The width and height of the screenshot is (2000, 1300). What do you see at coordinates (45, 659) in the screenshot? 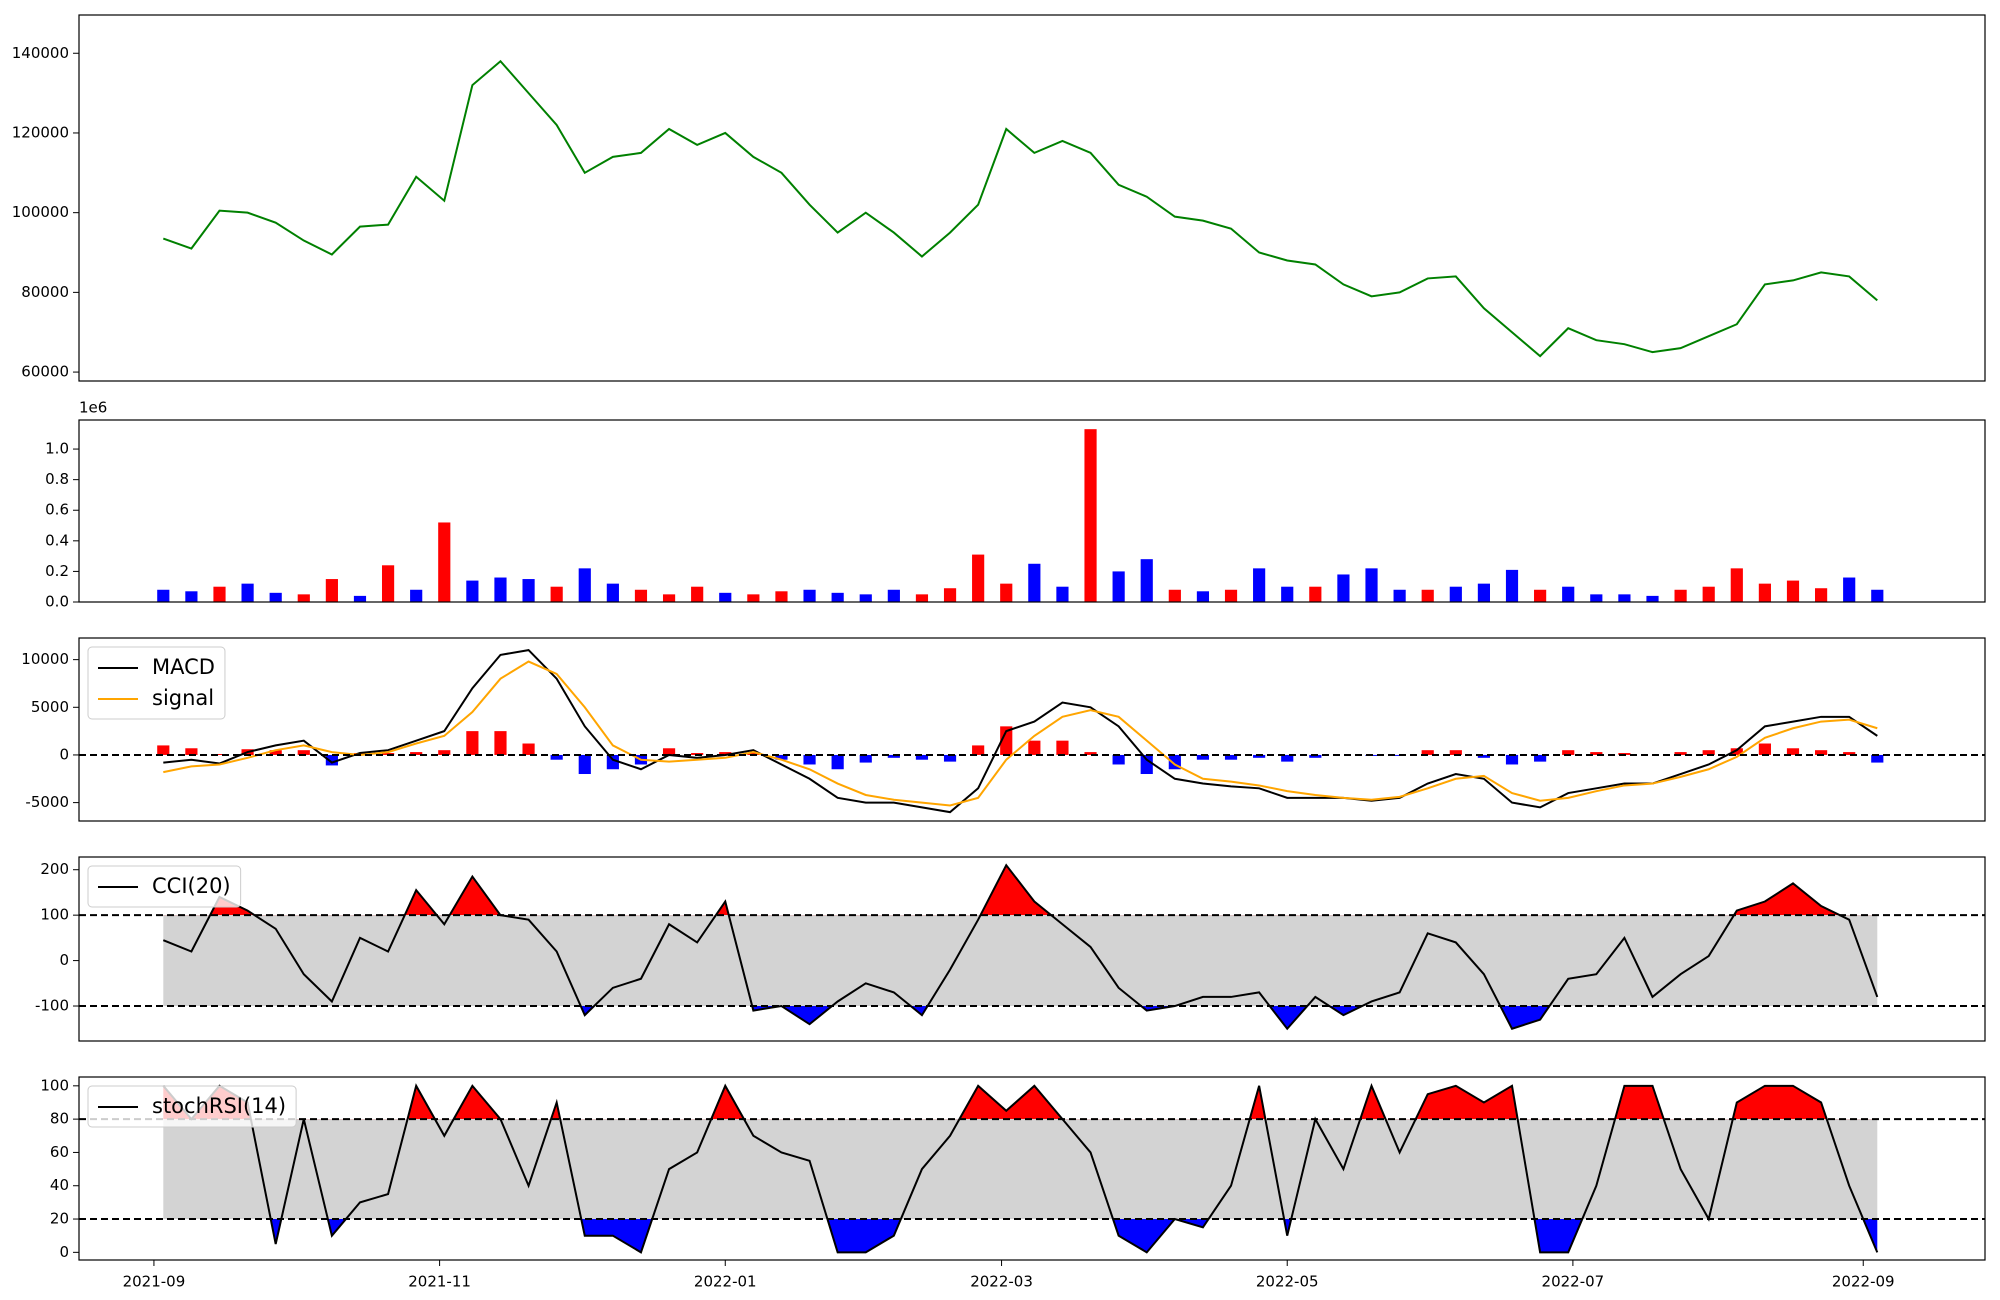
I see `y-tick-label: 10000` at bounding box center [45, 659].